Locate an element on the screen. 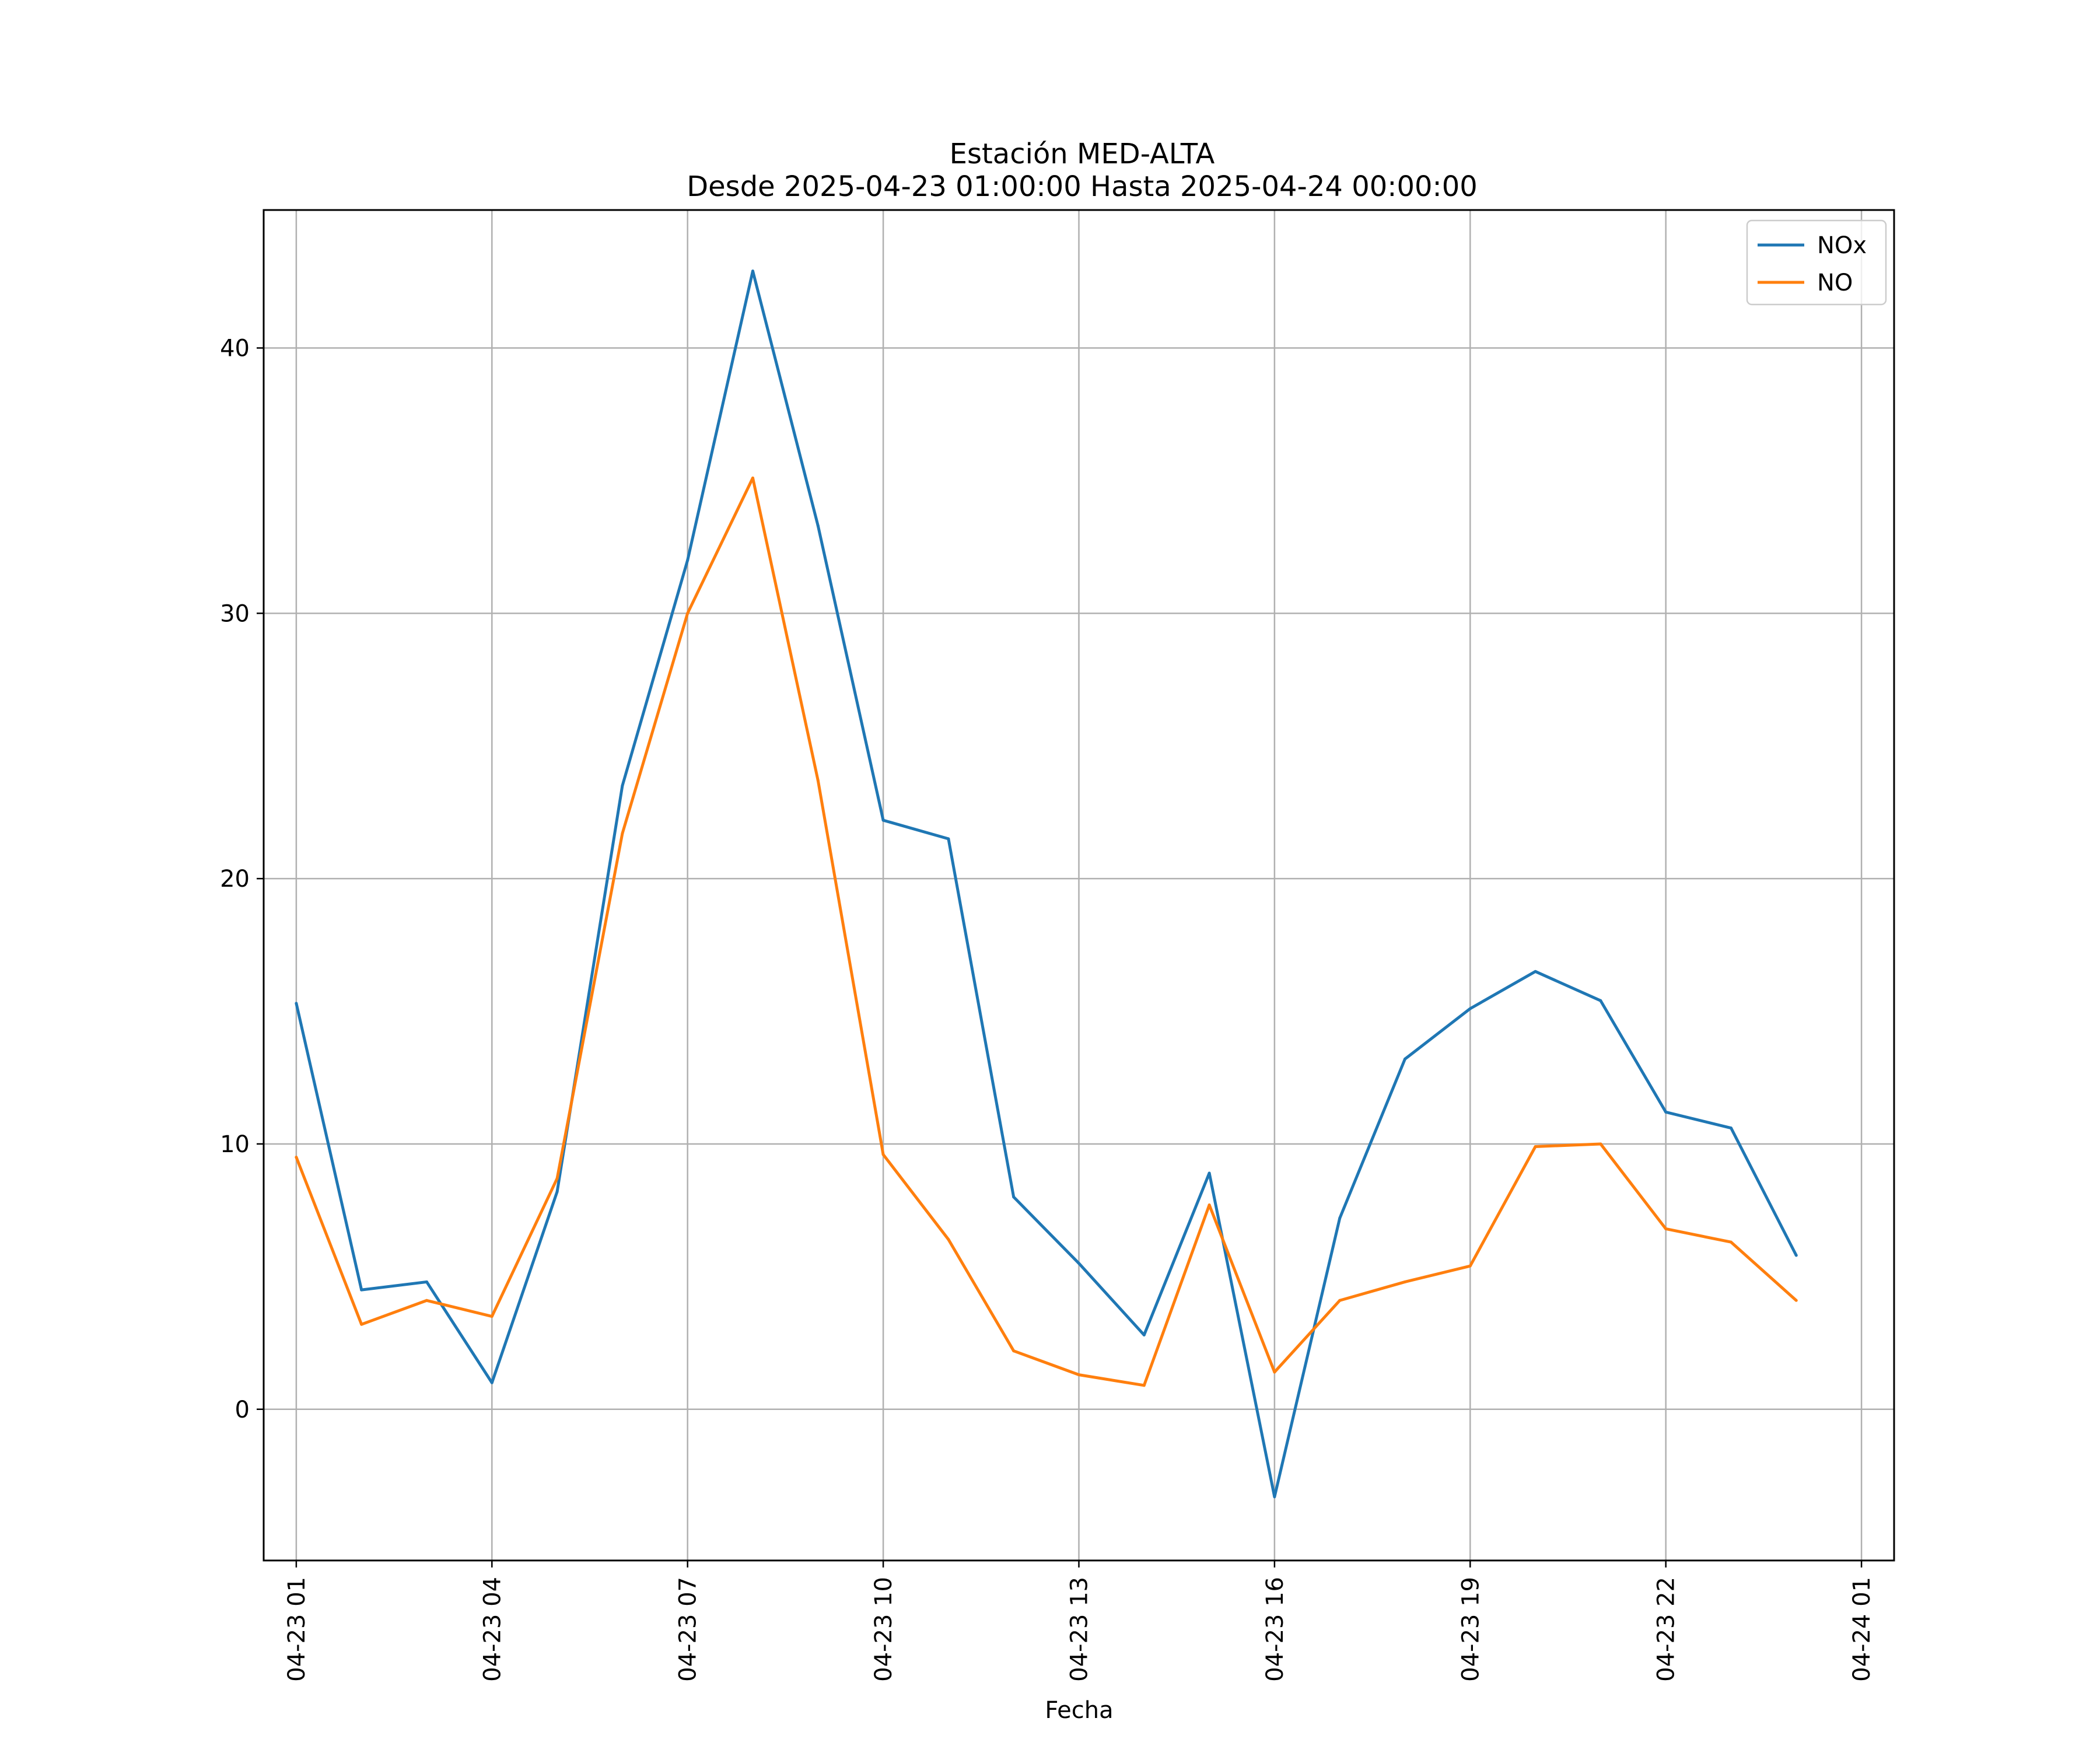 Image resolution: width=2100 pixels, height=1753 pixels. x-axis-label: Fecha is located at coordinates (1079, 1710).